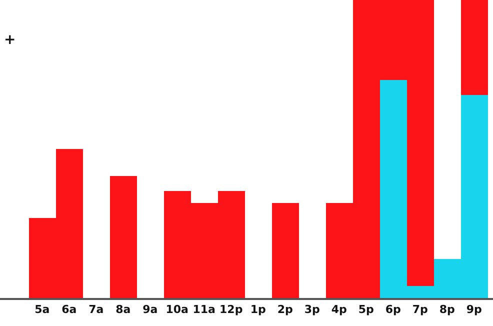 The width and height of the screenshot is (493, 326). I want to click on x-tick-label: 7p, so click(420, 309).